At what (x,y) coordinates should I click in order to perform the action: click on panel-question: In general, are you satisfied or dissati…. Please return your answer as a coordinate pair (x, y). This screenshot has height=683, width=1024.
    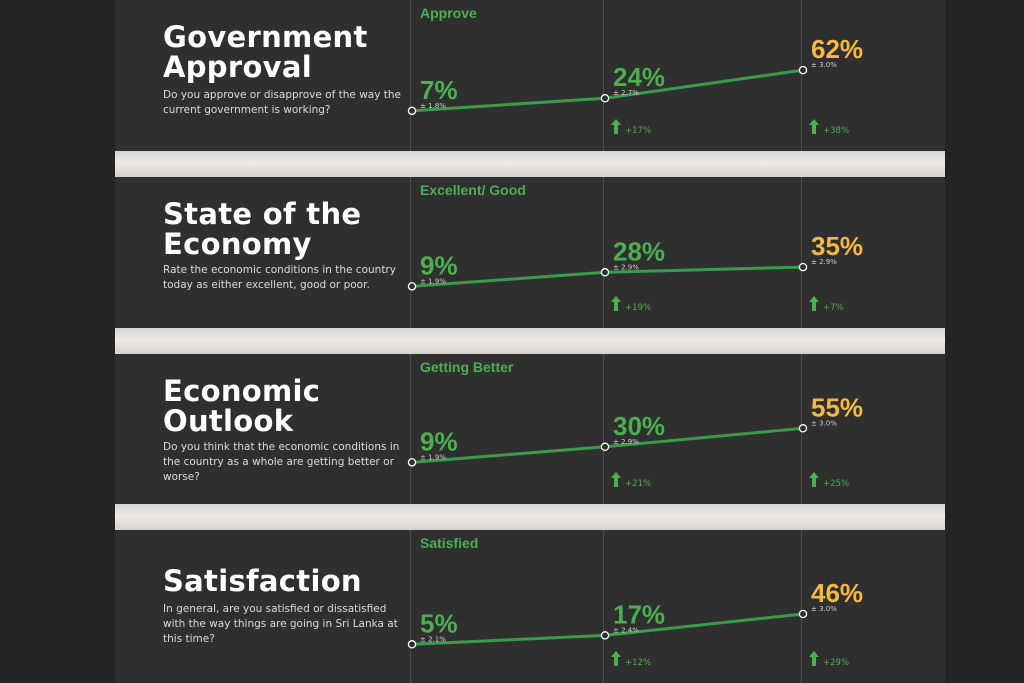
    Looking at the image, I should click on (280, 624).